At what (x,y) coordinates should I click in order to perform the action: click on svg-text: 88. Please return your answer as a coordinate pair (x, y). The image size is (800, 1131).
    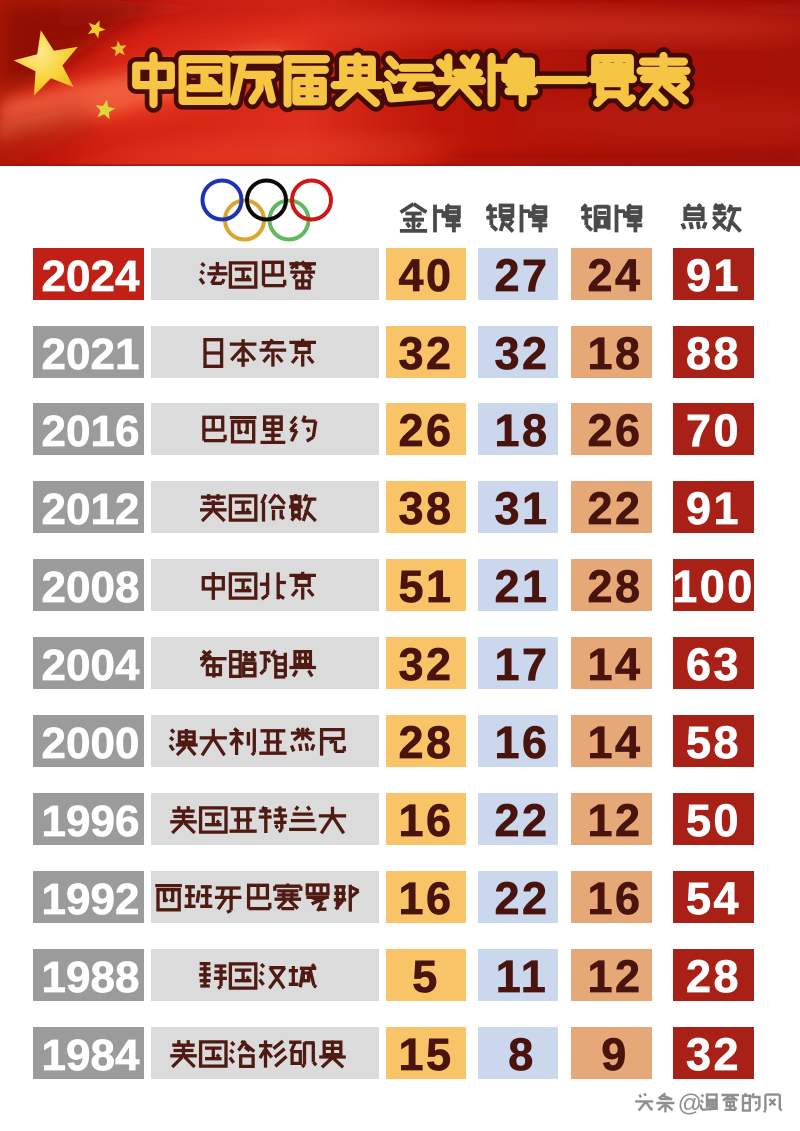
    Looking at the image, I should click on (713, 353).